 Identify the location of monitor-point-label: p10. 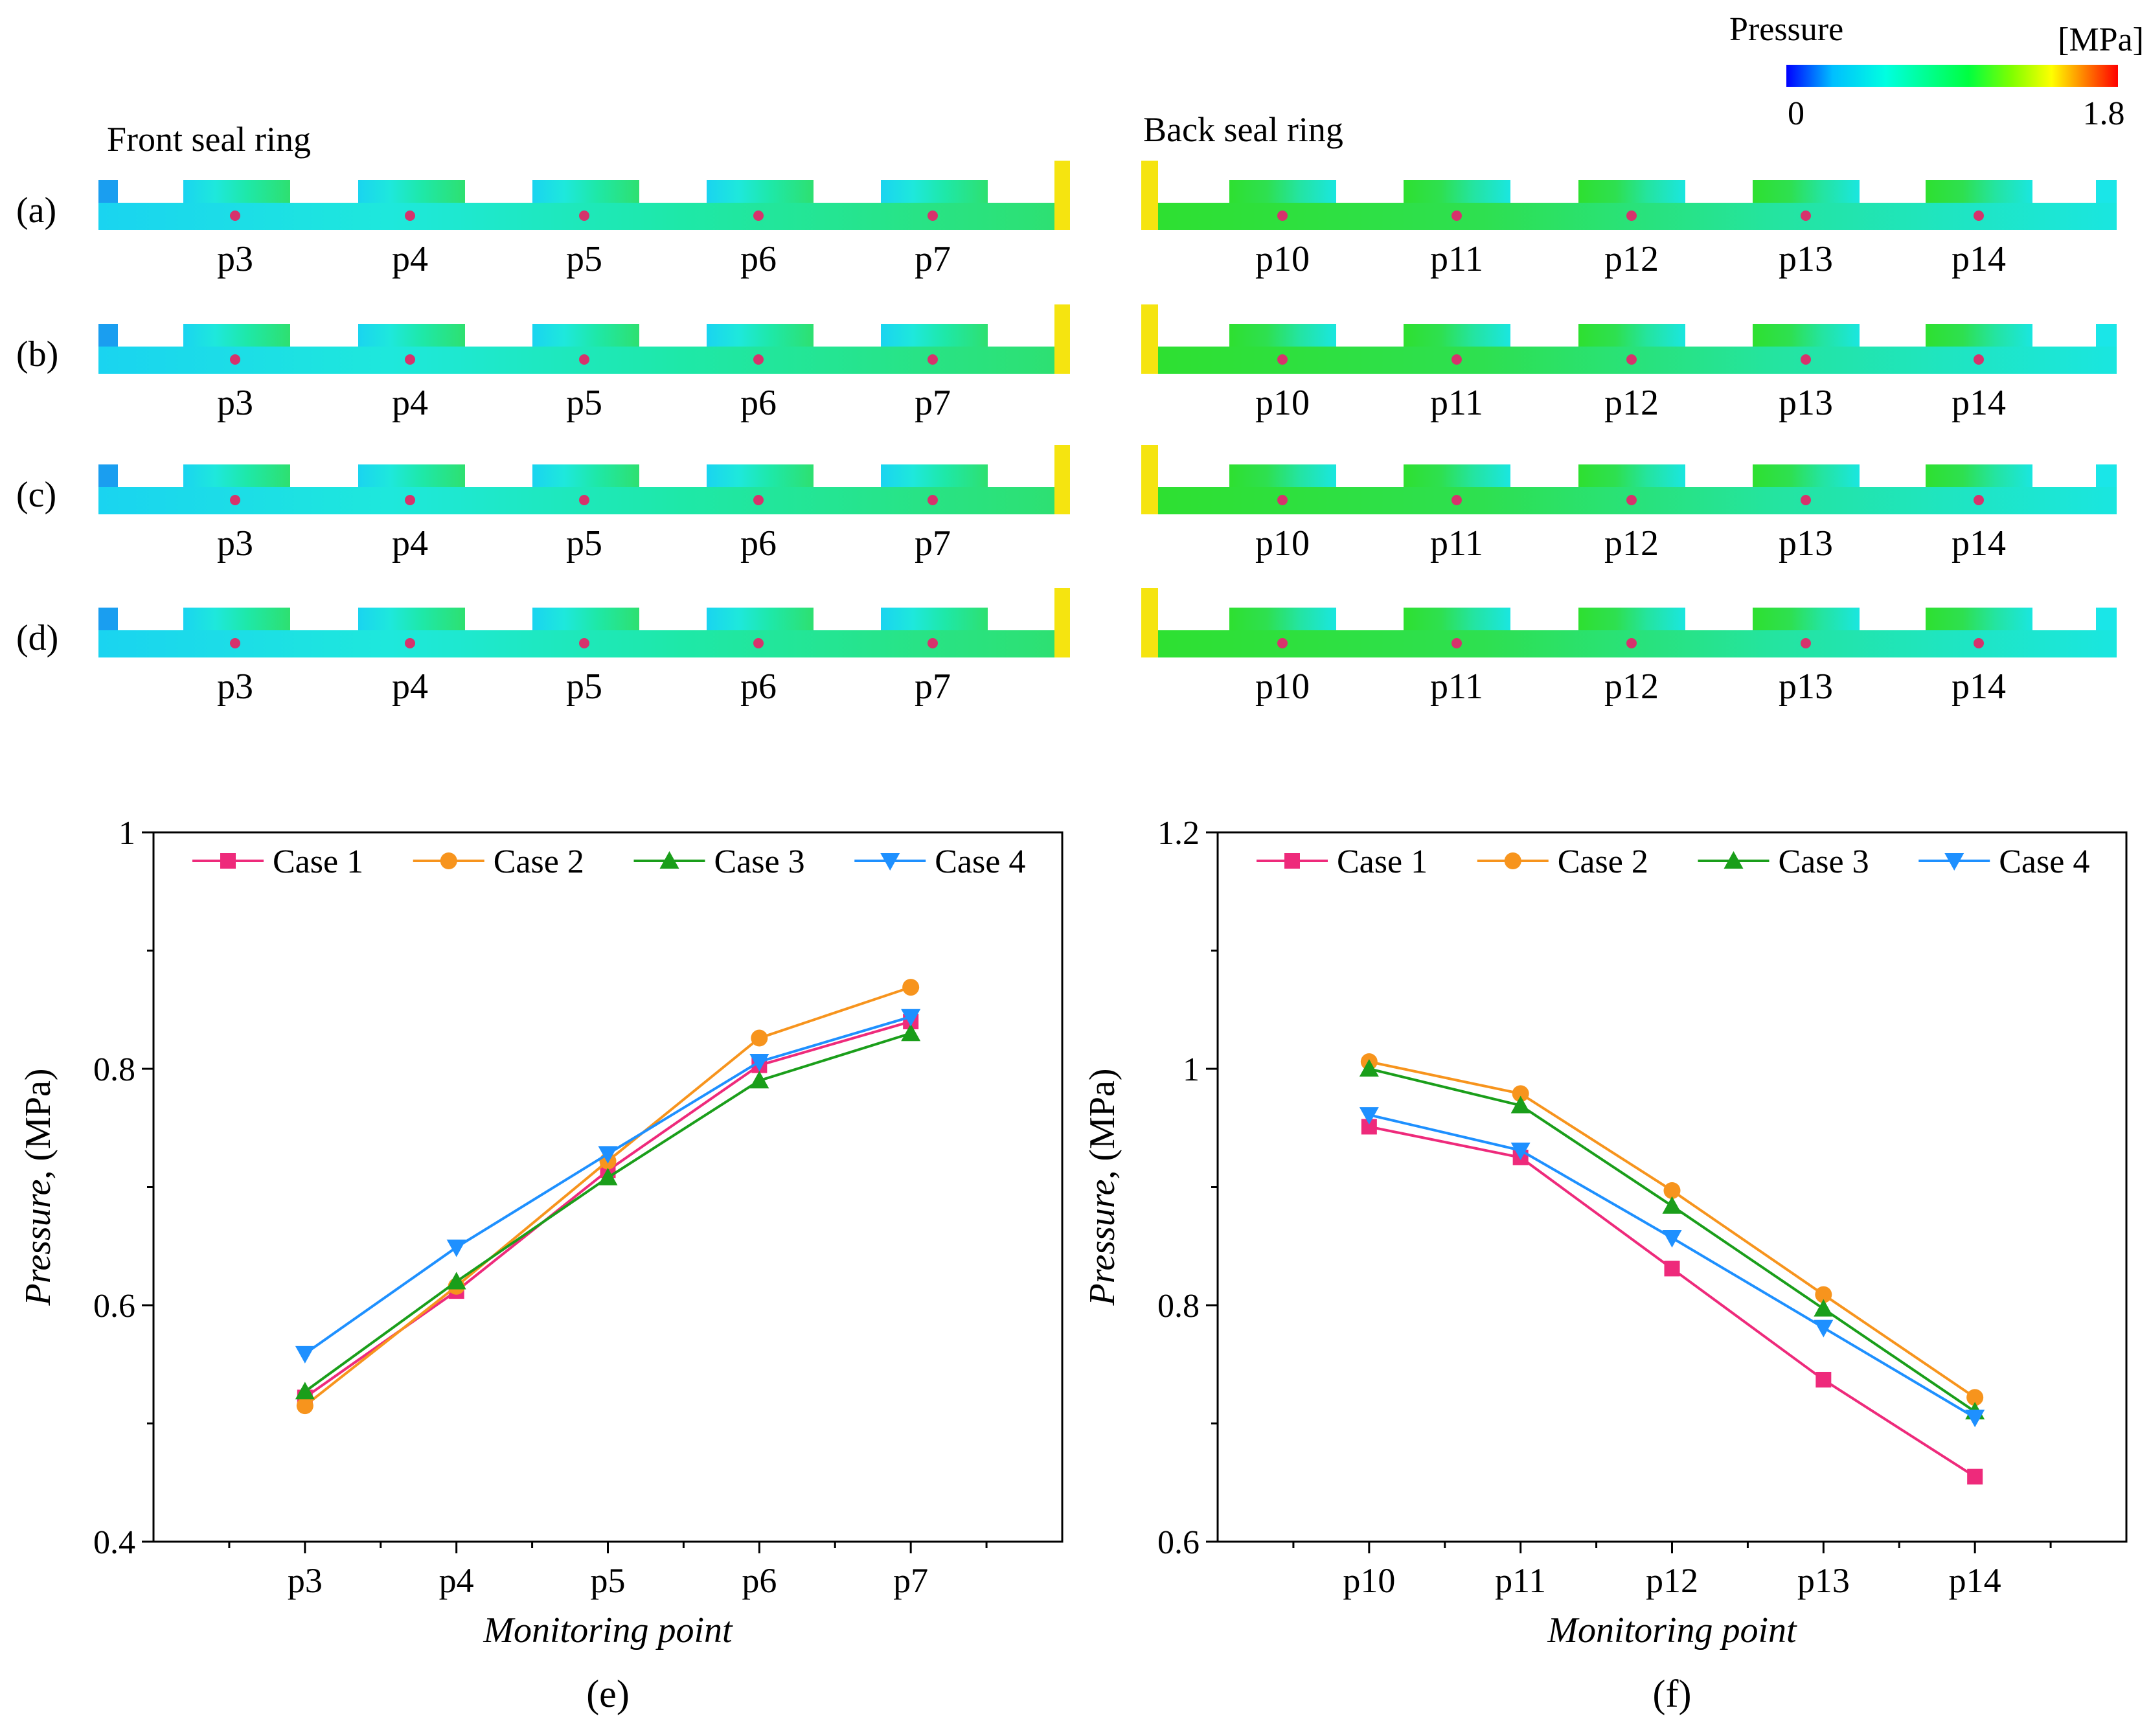
(1282, 687).